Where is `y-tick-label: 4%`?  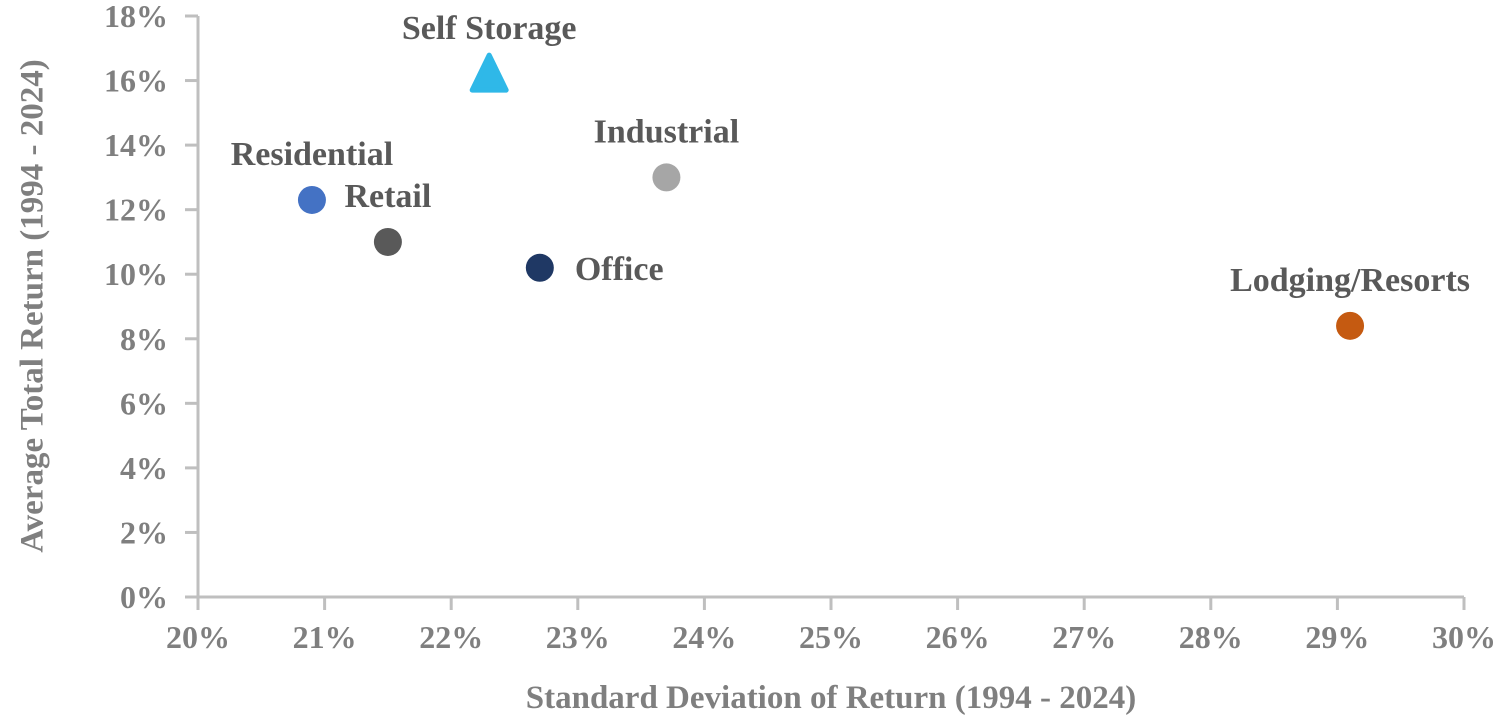
y-tick-label: 4% is located at coordinates (144, 468).